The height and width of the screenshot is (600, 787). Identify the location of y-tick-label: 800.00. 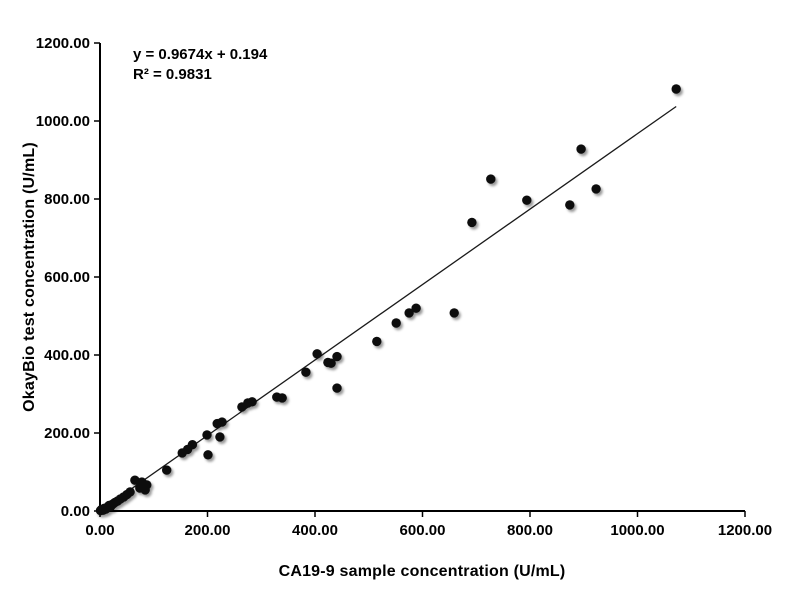
(67, 199).